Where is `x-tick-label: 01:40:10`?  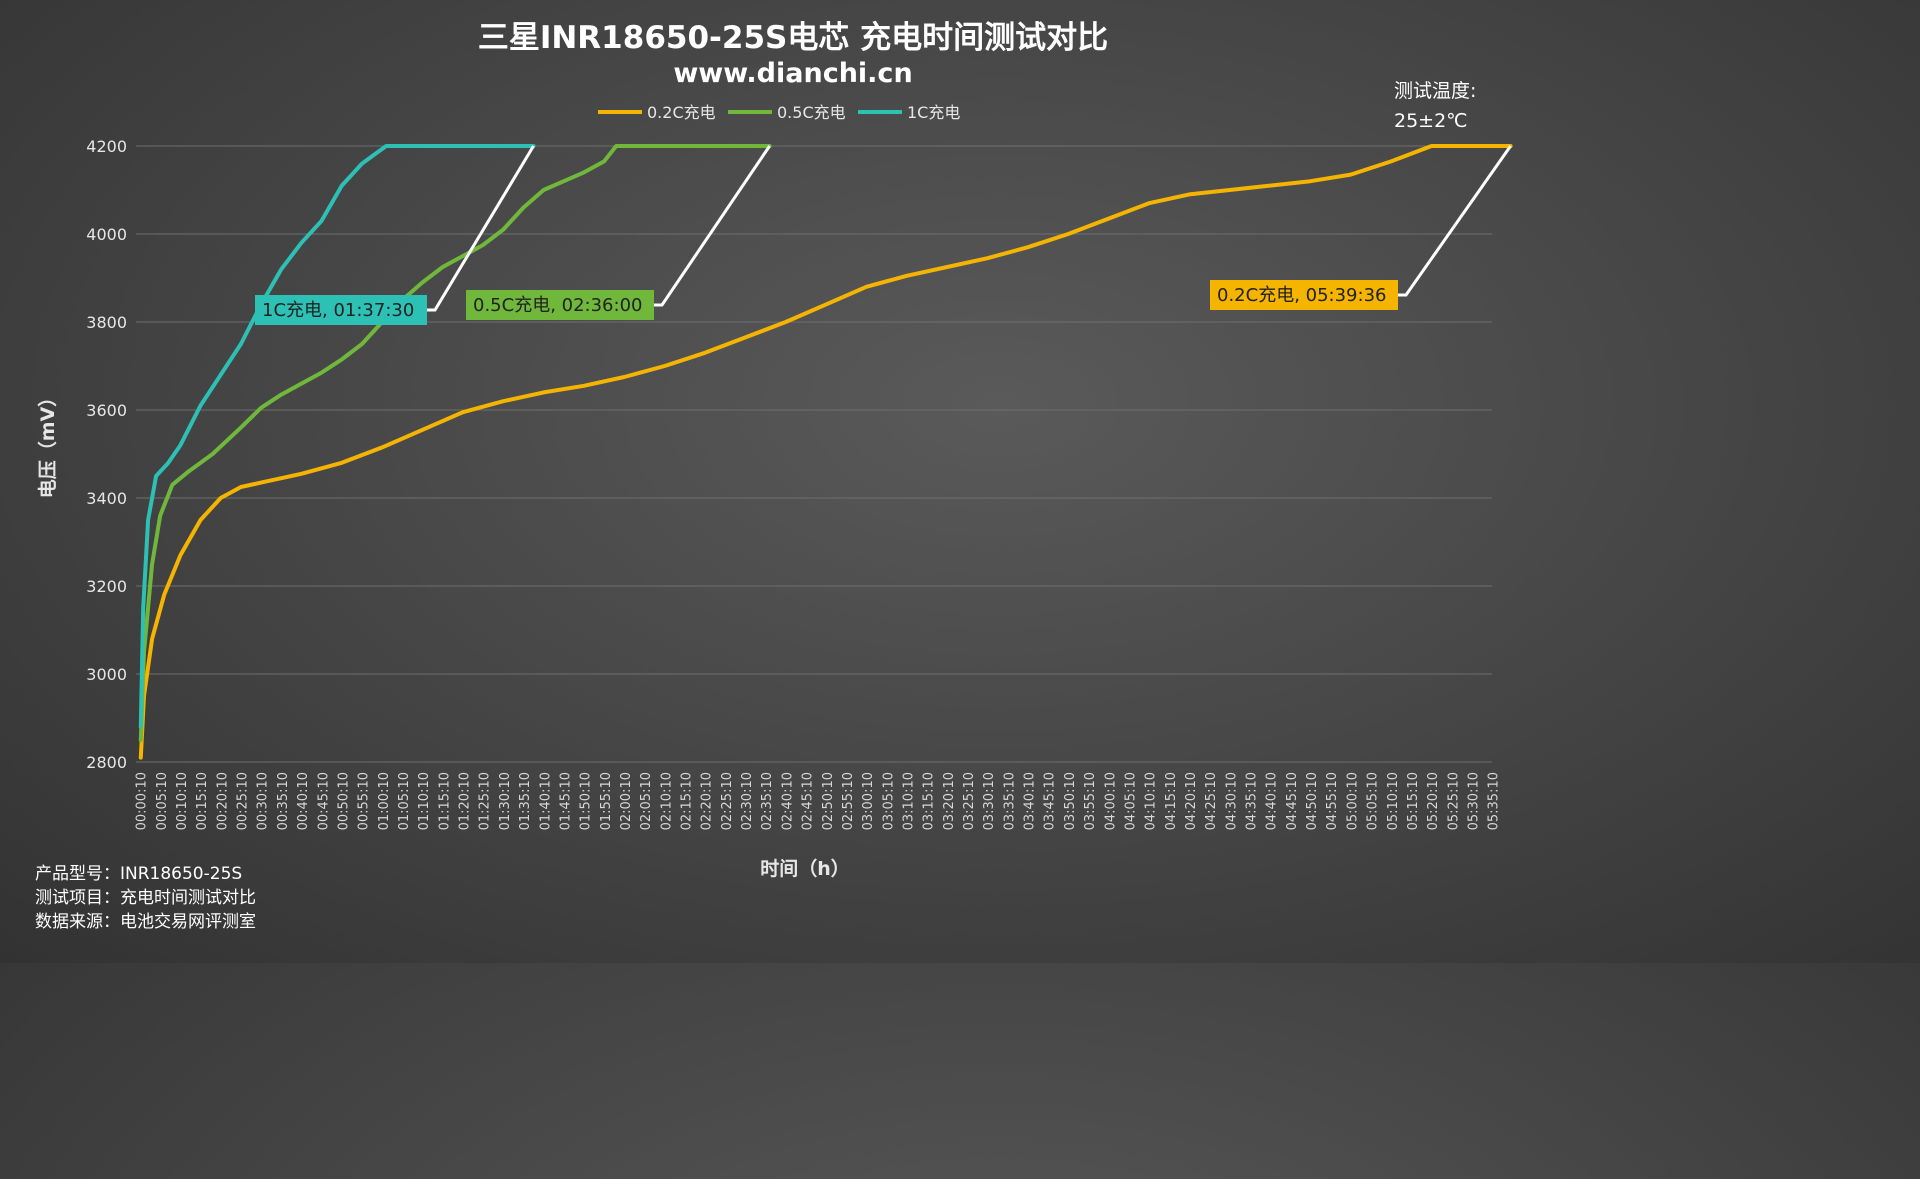 x-tick-label: 01:40:10 is located at coordinates (545, 801).